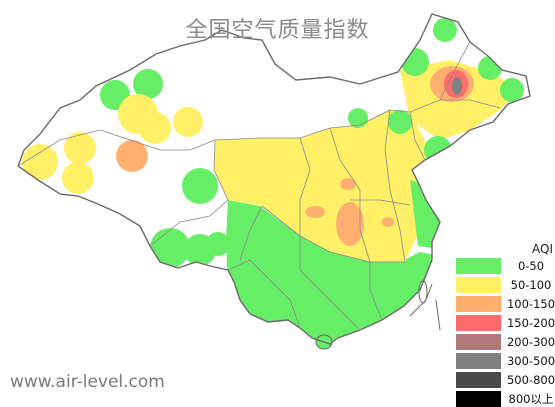 Image resolution: width=555 pixels, height=407 pixels. I want to click on zone-harbin-grey, so click(457, 86).